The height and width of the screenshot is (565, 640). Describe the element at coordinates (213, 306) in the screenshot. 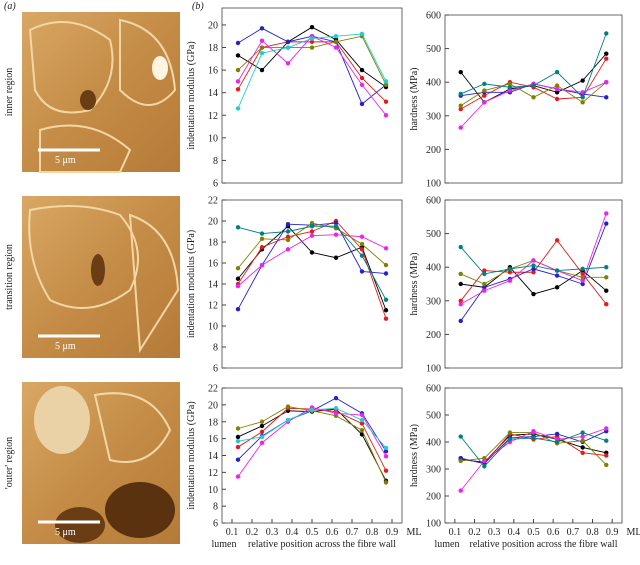

I see `y-tick-label: 12` at that location.